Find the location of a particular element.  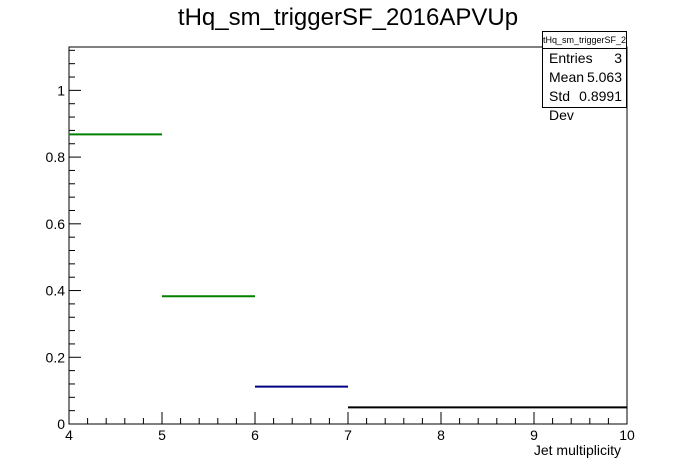

x-tick-label: 5 is located at coordinates (162, 435).